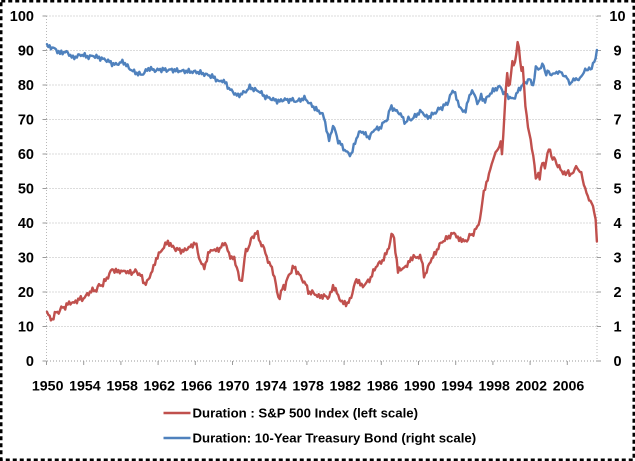 The width and height of the screenshot is (635, 461). I want to click on svg-text: 8, so click(617, 86).